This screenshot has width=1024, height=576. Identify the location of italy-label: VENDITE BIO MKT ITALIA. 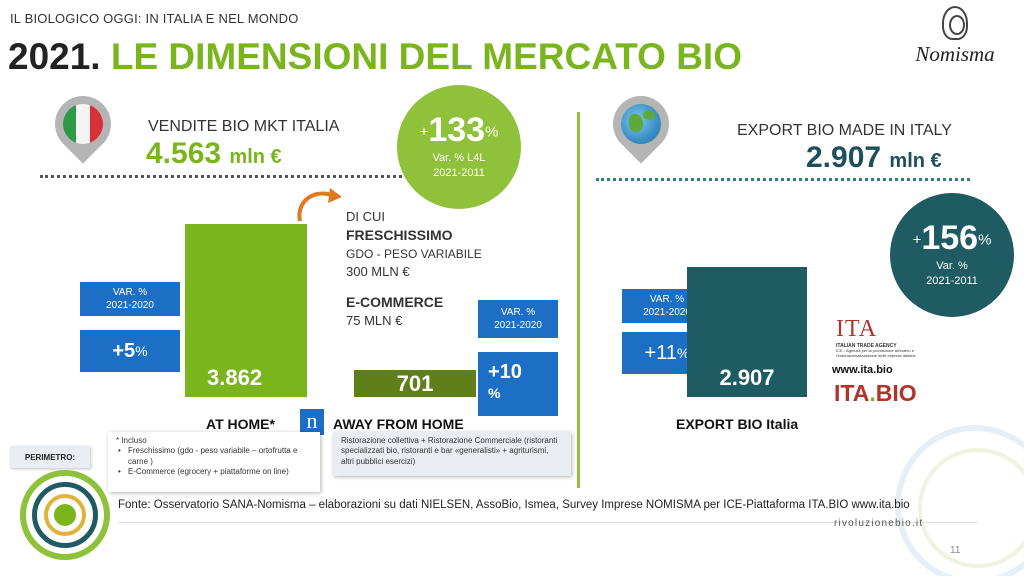
(244, 126).